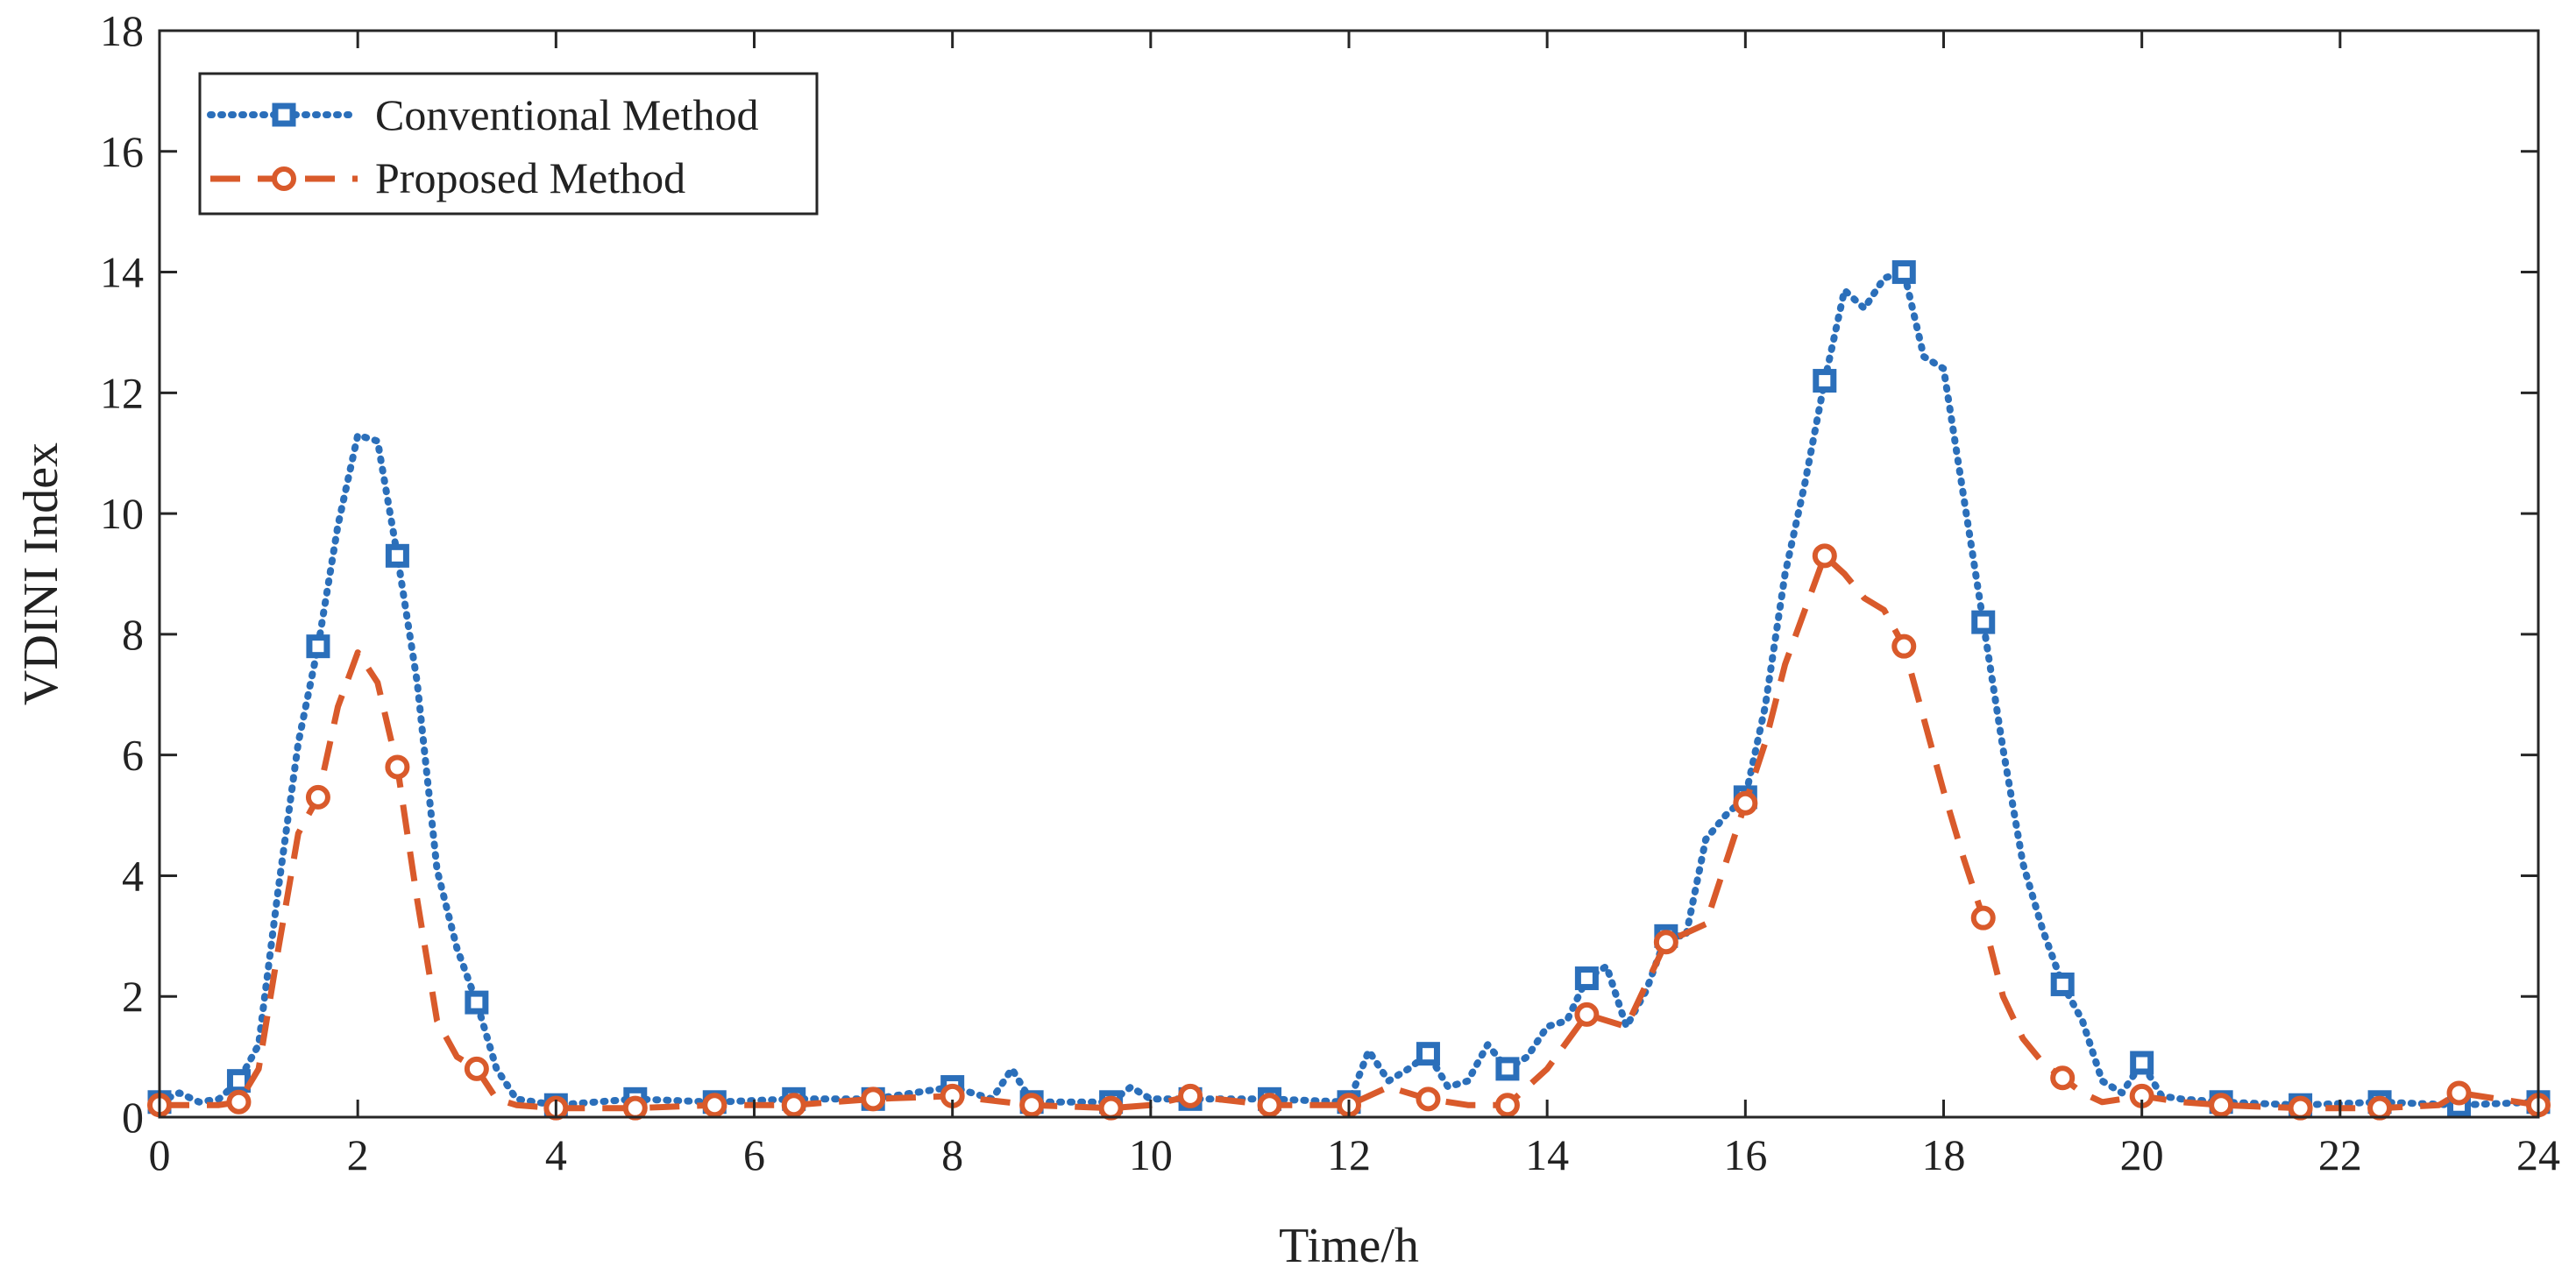  Describe the element at coordinates (566, 114) in the screenshot. I see `legend-label-conventional: Conventional Method` at that location.